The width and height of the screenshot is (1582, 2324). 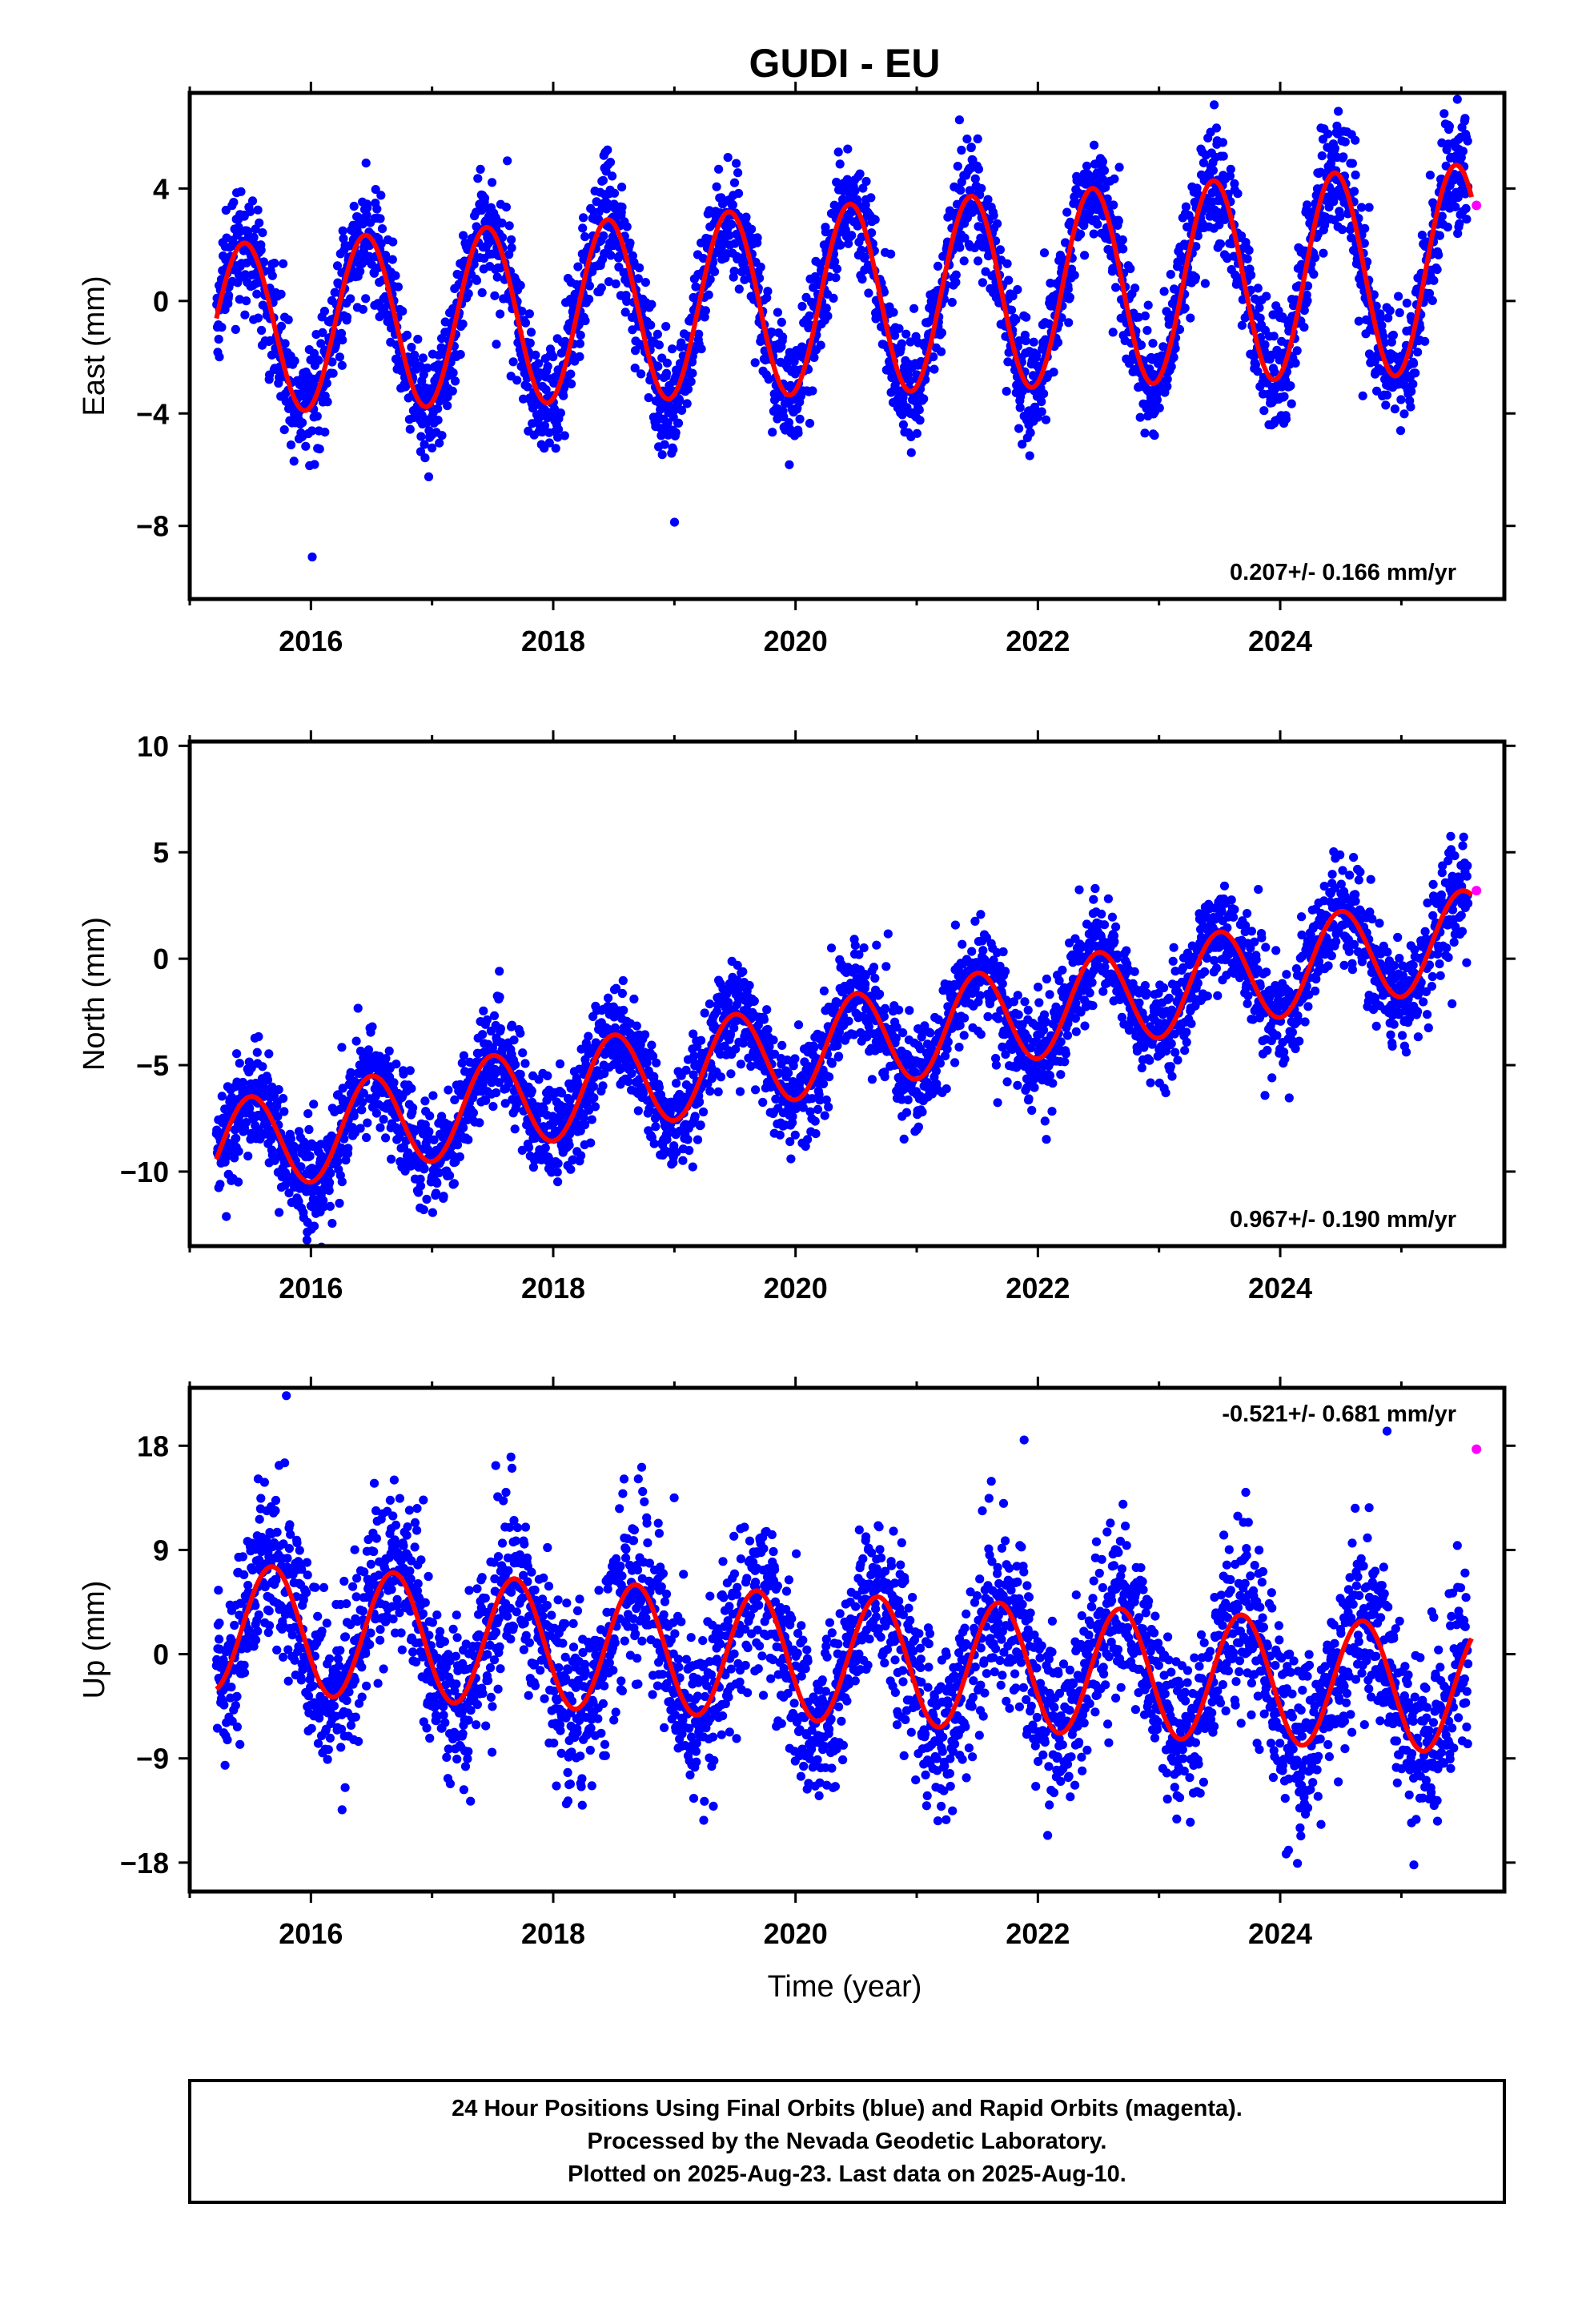 I want to click on east-y-axis-label: East (mm), so click(x=94, y=345).